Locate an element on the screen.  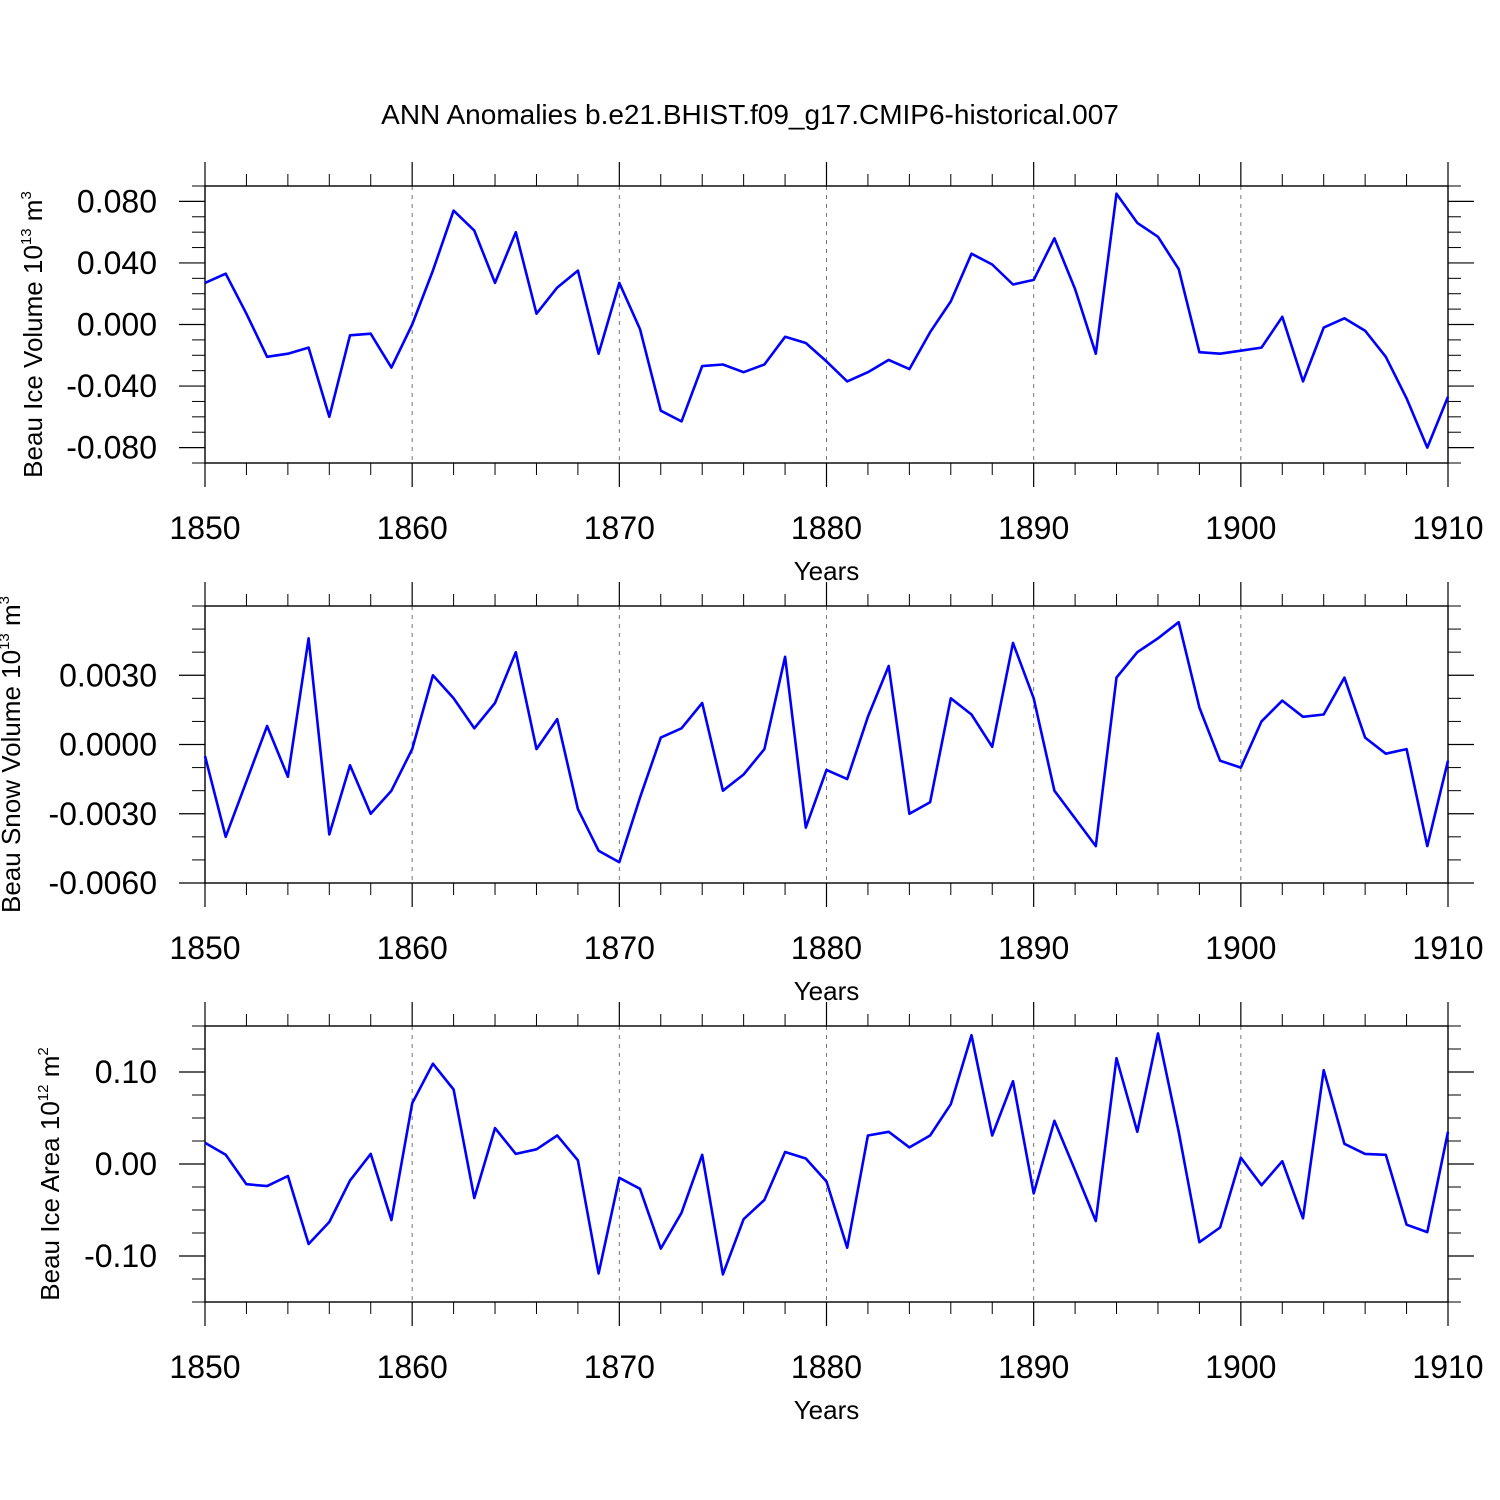
y-tick-label: -0.040 is located at coordinates (111, 386).